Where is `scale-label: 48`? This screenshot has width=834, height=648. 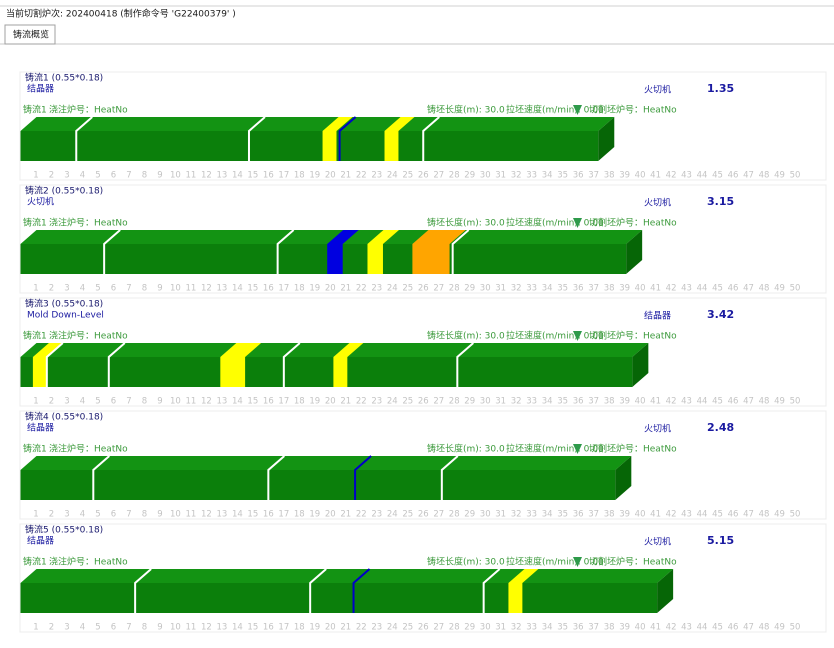
scale-label: 48 is located at coordinates (764, 515).